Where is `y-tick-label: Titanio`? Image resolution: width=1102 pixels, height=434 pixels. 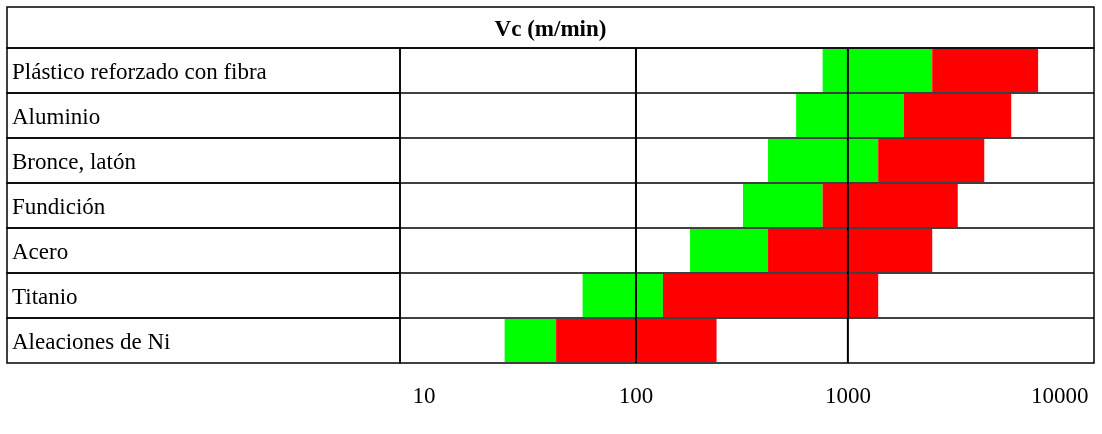 y-tick-label: Titanio is located at coordinates (45, 296).